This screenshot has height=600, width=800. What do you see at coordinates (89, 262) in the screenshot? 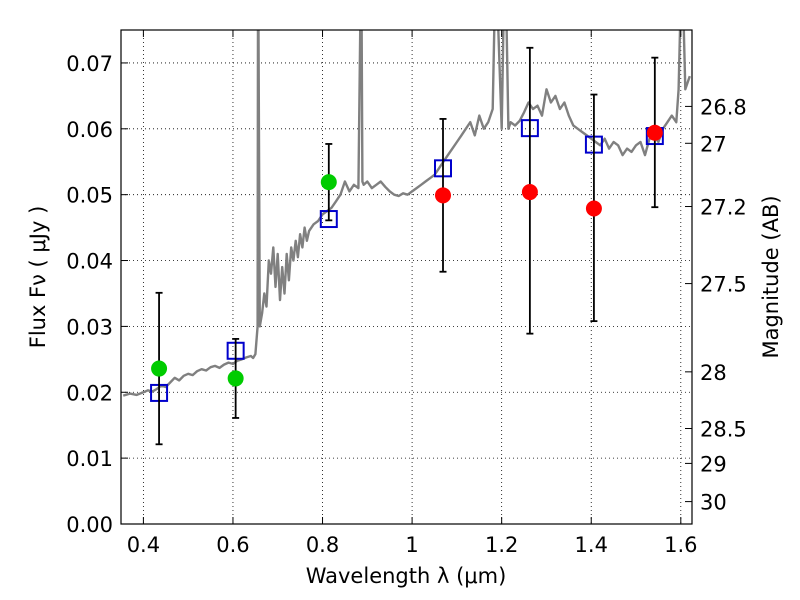
I see `y-tick-label: 0.04` at bounding box center [89, 262].